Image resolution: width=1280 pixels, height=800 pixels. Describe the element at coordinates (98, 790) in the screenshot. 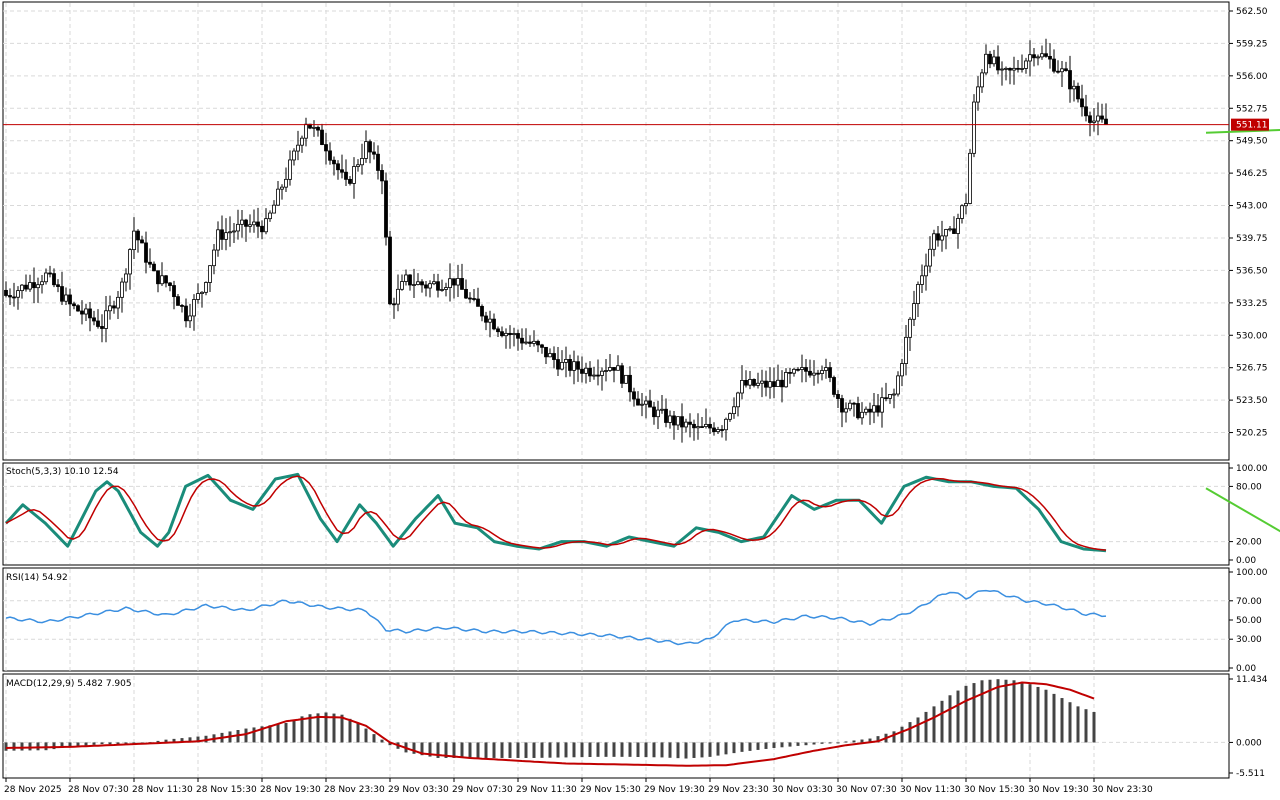

I see `time-tick-label: 28 Nov 07:30` at that location.